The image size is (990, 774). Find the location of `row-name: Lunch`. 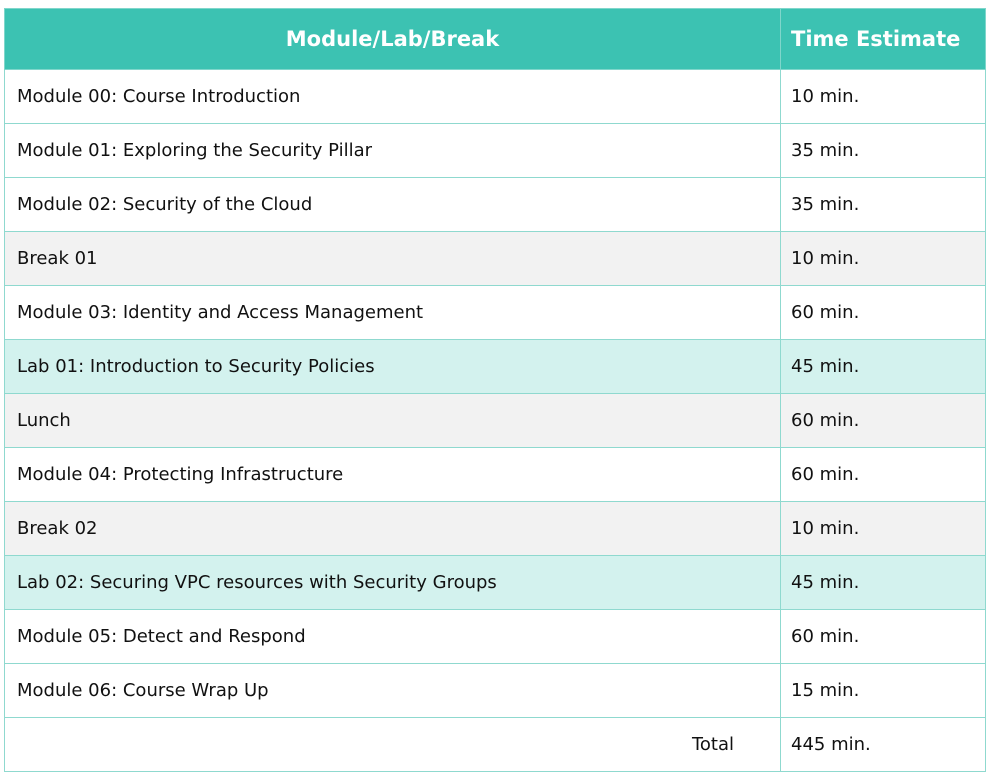

row-name: Lunch is located at coordinates (392, 420).